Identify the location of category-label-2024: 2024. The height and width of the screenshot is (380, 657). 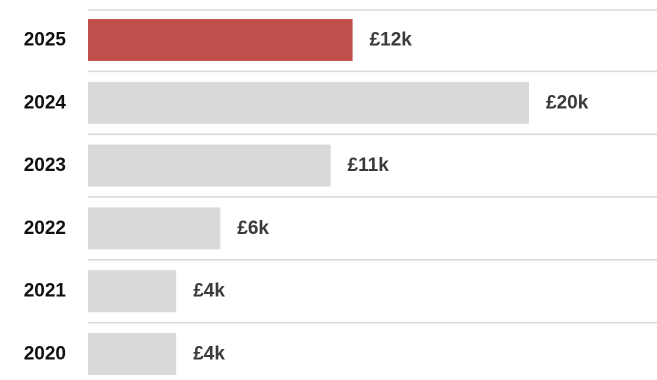
(45, 102).